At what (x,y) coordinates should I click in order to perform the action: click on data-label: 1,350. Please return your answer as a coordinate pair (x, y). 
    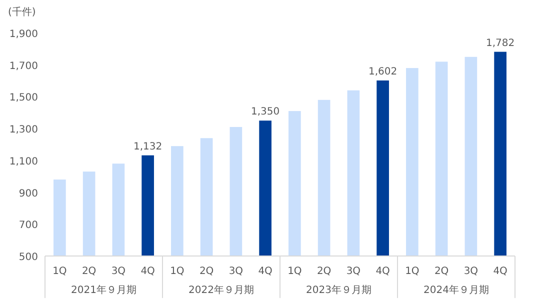
    Looking at the image, I should click on (265, 112).